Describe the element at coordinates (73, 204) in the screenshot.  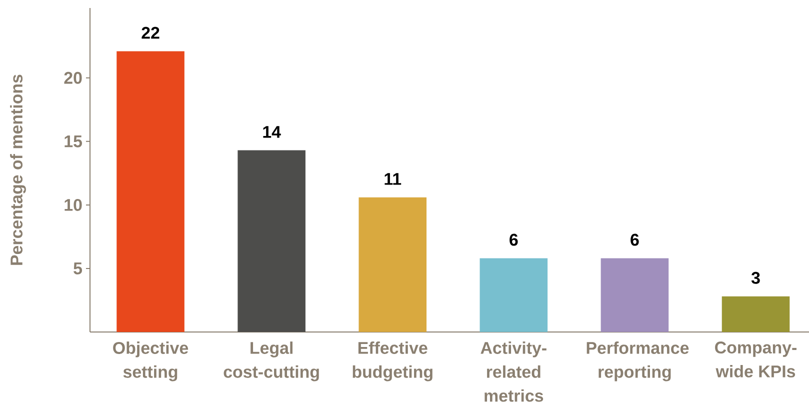
I see `y-tick-label: 10` at that location.